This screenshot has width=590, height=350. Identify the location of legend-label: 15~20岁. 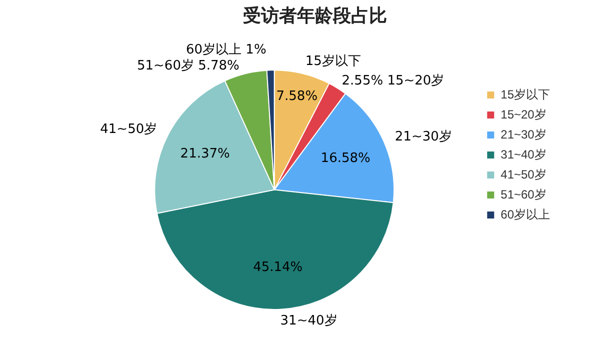
(523, 114).